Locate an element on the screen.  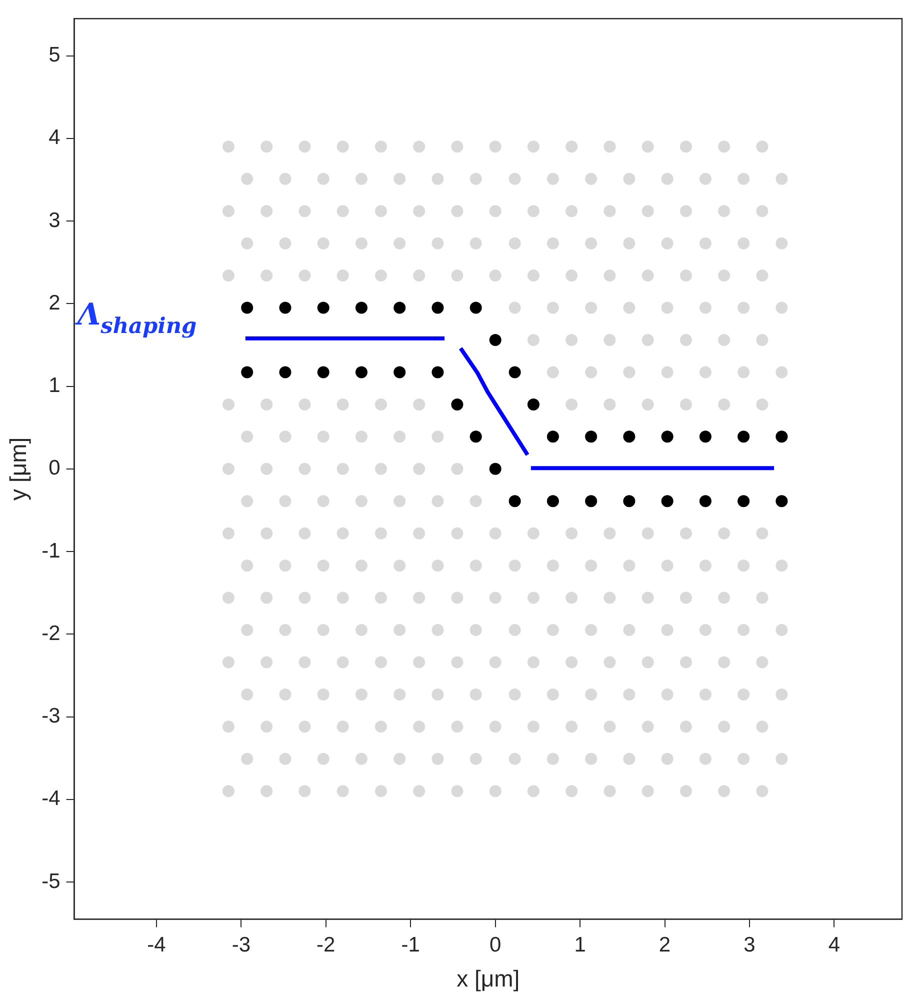
x-tick-label: -2 is located at coordinates (326, 945).